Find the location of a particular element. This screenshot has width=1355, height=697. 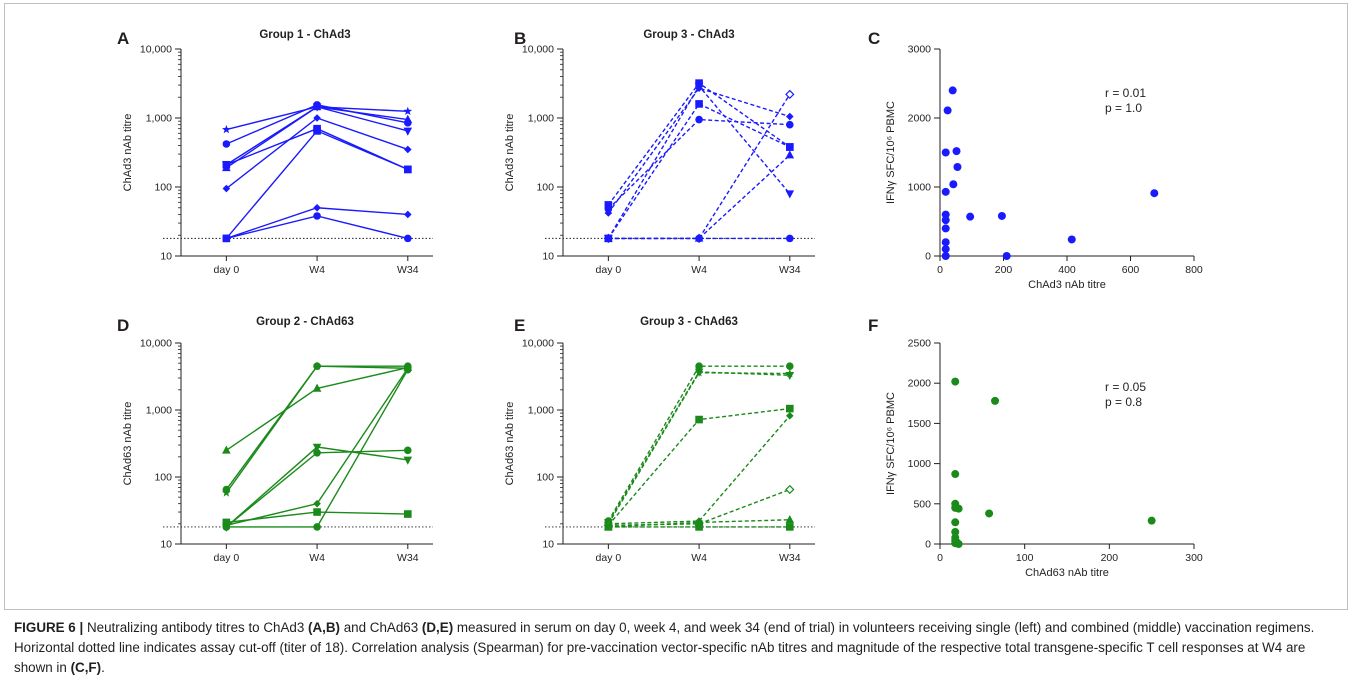

x-axis-label: ChAd3 nAb titre is located at coordinates (1067, 285).